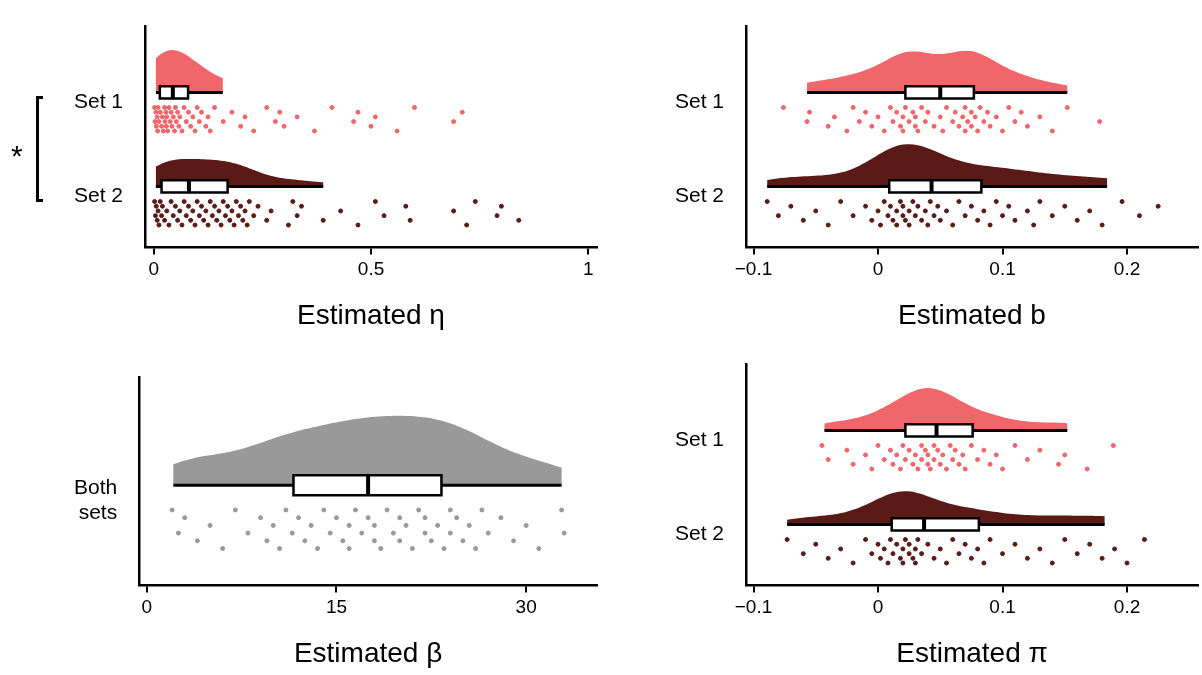  What do you see at coordinates (96, 499) in the screenshot?
I see `y-tick-label: Both sets` at bounding box center [96, 499].